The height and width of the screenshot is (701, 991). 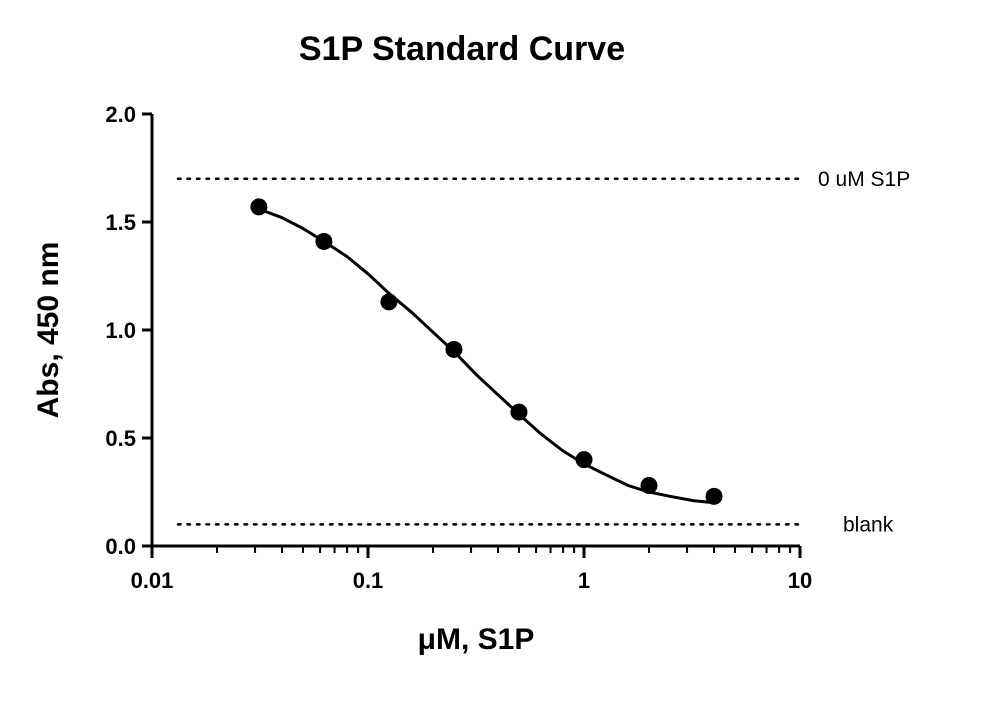 What do you see at coordinates (462, 49) in the screenshot?
I see `chart-title: S1P Standard Curve` at bounding box center [462, 49].